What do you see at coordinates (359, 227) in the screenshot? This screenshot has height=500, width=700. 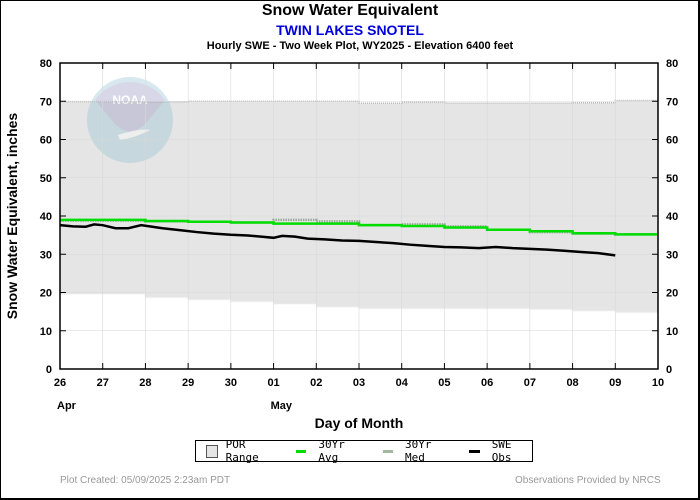 I see `series-30yr-avg` at bounding box center [359, 227].